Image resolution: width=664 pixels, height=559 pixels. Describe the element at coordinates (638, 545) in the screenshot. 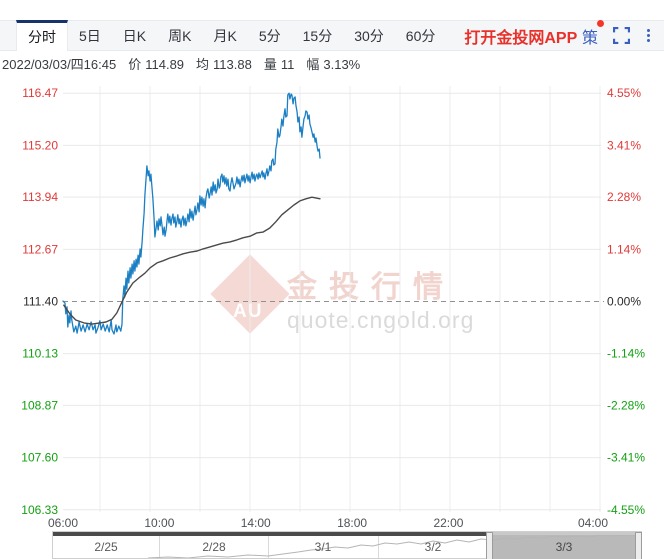

I see `navigator-handle-right` at that location.